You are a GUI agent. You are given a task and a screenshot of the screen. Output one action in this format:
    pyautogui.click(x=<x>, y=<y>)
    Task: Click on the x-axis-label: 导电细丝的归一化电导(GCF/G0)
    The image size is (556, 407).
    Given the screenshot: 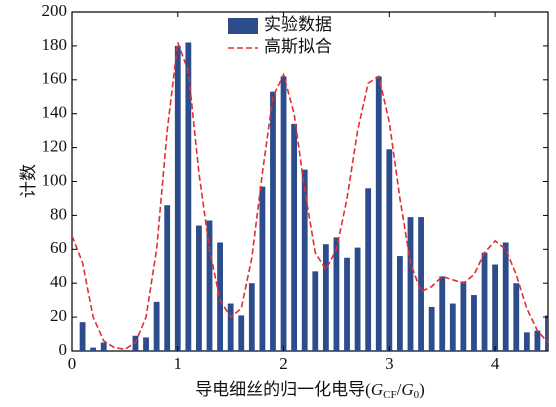 What is the action you would take?
    pyautogui.click(x=310, y=390)
    